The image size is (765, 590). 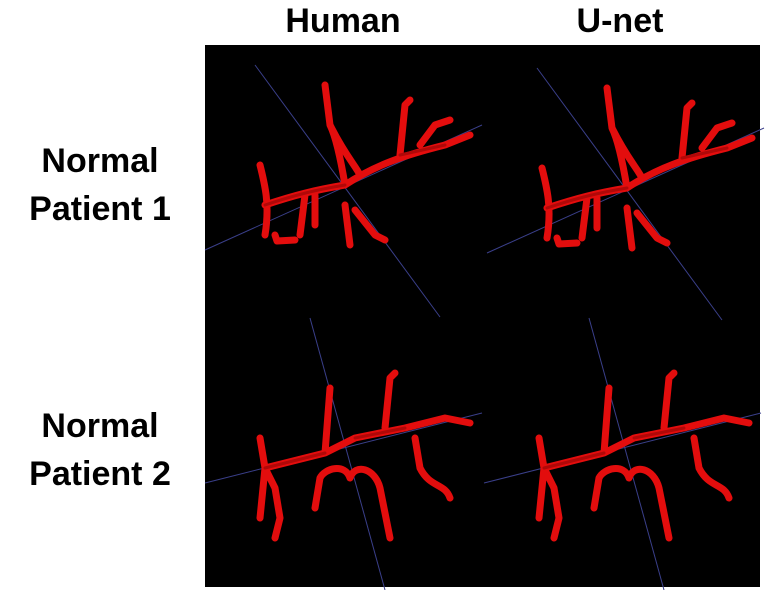 I want to click on column-header: U-net, so click(x=620, y=21).